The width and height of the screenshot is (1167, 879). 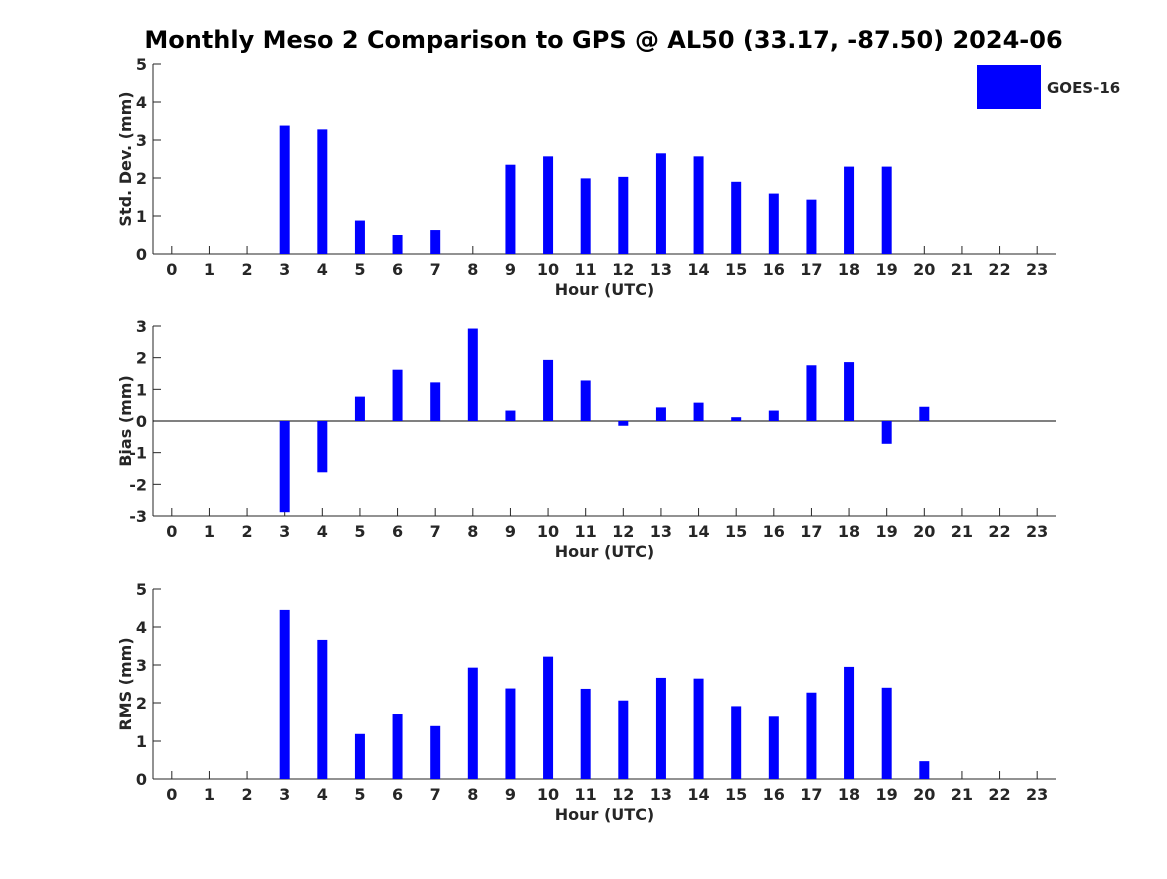 I want to click on y-tick-label: -3, so click(x=138, y=516).